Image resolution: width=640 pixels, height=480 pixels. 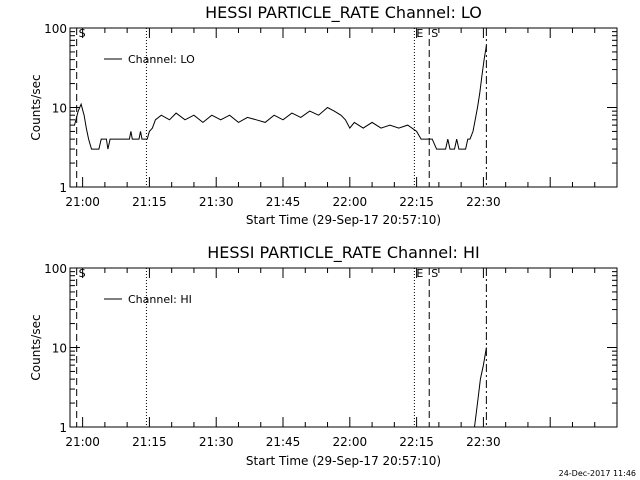 What do you see at coordinates (161, 59) in the screenshot?
I see `legend-label: Channel: LO` at bounding box center [161, 59].